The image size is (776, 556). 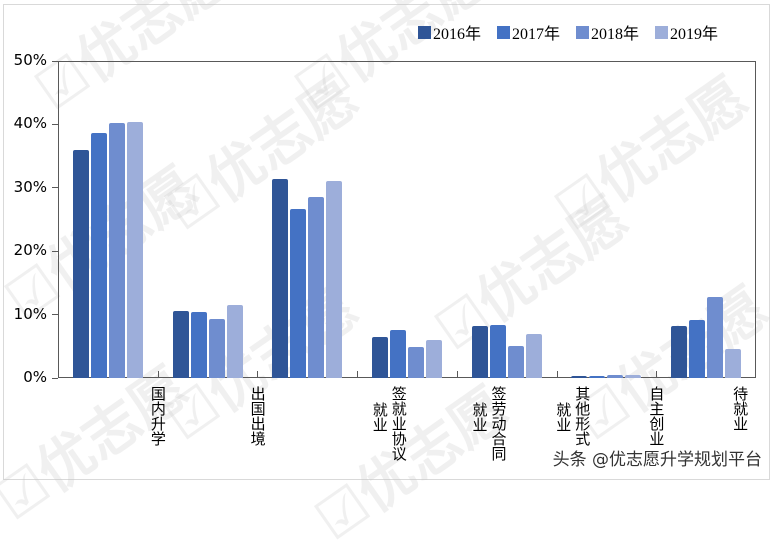 I want to click on x-category-label: 待就业, so click(x=725, y=408).